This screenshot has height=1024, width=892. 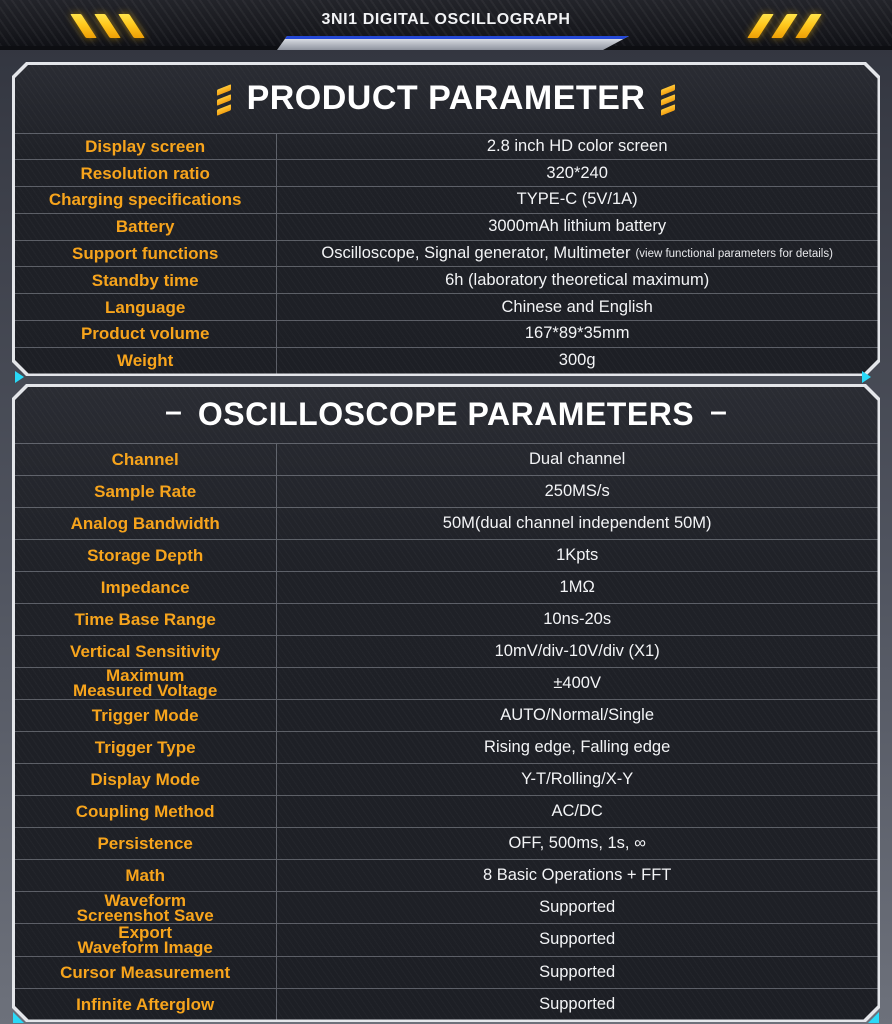 I want to click on row-label: Display screen, so click(x=146, y=147).